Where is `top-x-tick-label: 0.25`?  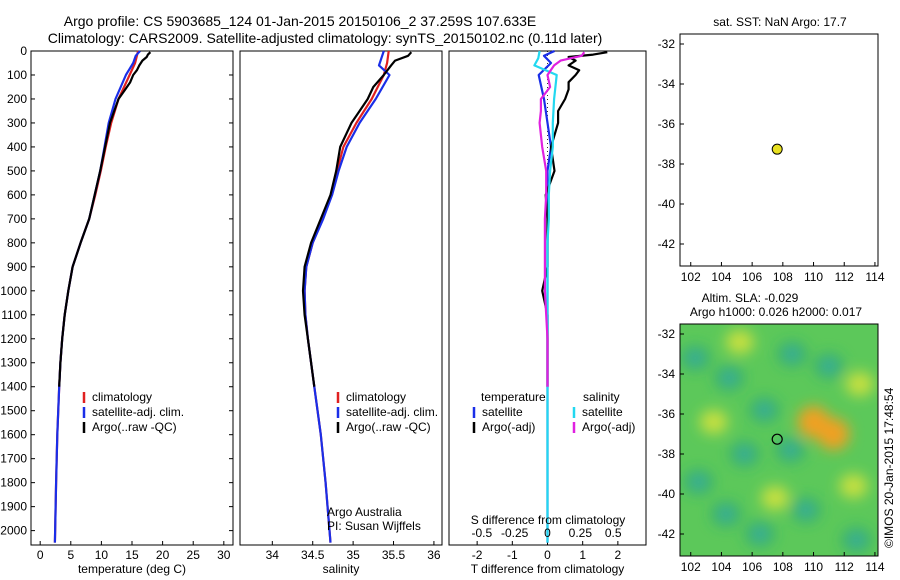
top-x-tick-label: 0.25 is located at coordinates (581, 533).